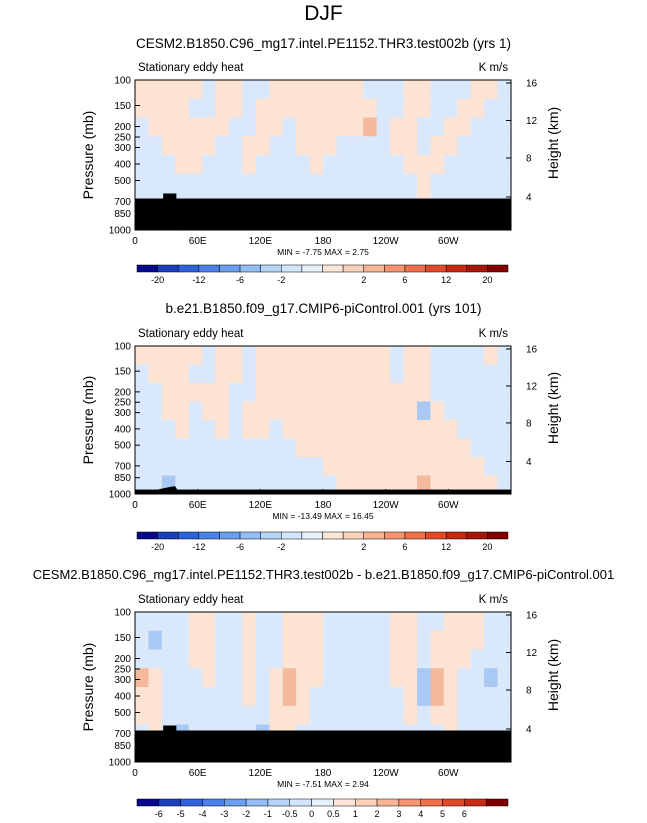 Image resolution: width=647 pixels, height=823 pixels. Describe the element at coordinates (122, 202) in the screenshot. I see `panel-1-y-tick-label: 700` at that location.